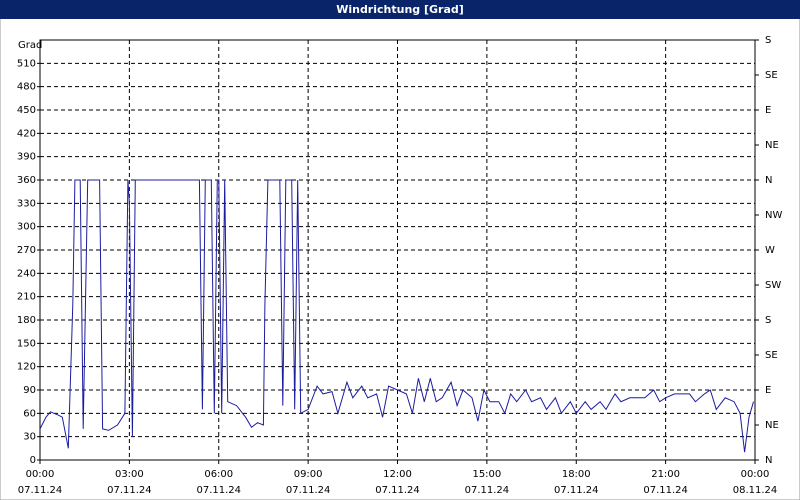 The image size is (800, 500). What do you see at coordinates (26, 133) in the screenshot?
I see `y-tick-label: 420` at bounding box center [26, 133].